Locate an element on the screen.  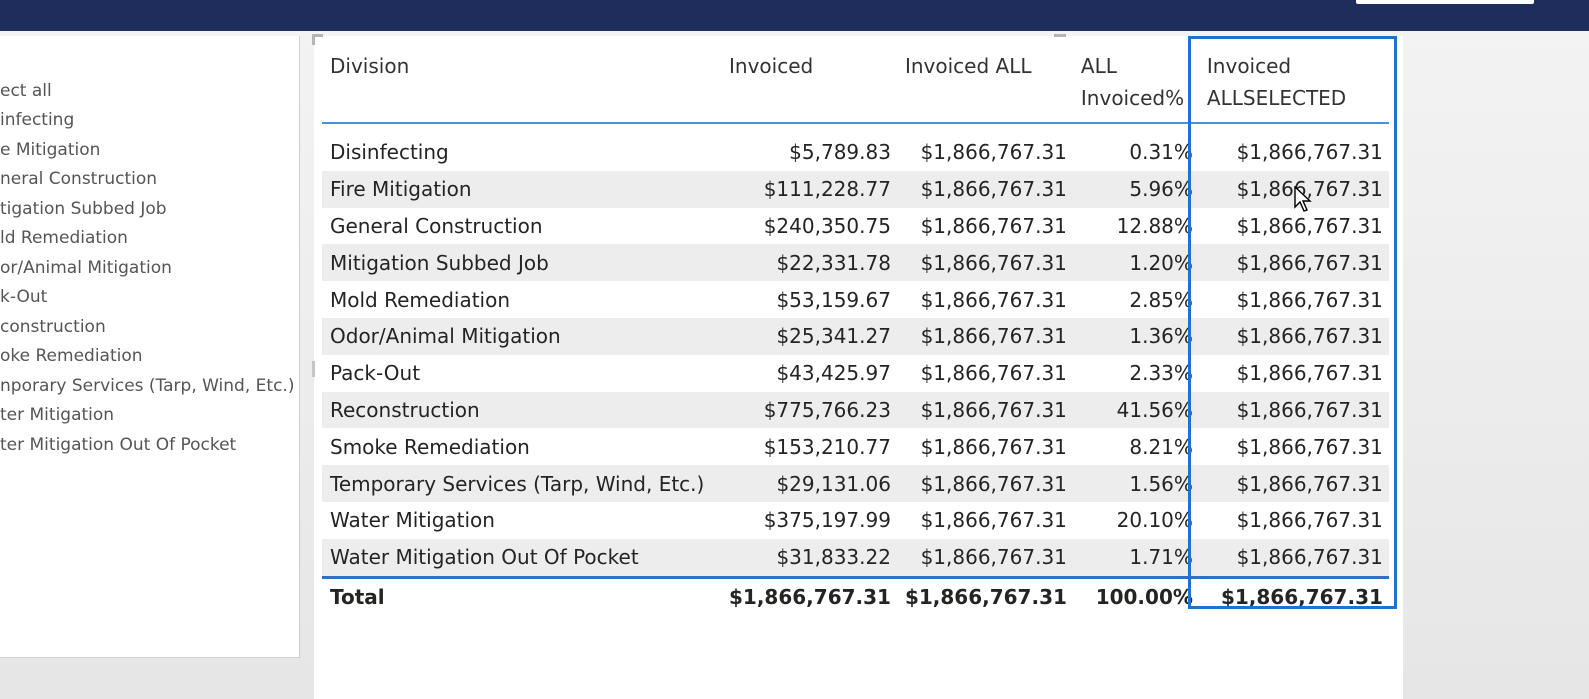
header-invoiced-allselected: Invoiced ALLSELECTED is located at coordinates (1293, 84).